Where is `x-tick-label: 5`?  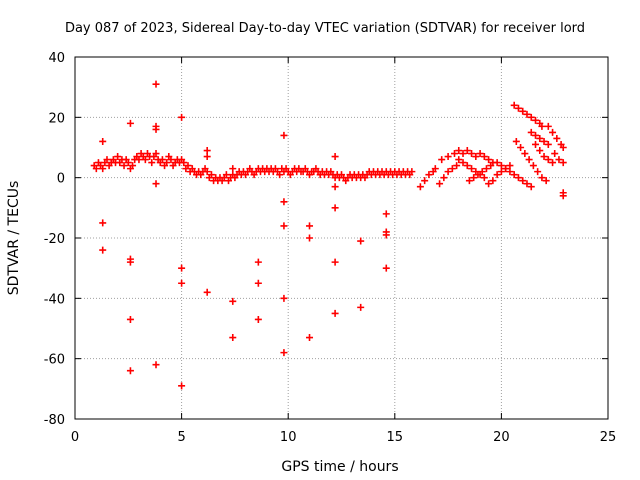
x-tick-label: 5 is located at coordinates (181, 437).